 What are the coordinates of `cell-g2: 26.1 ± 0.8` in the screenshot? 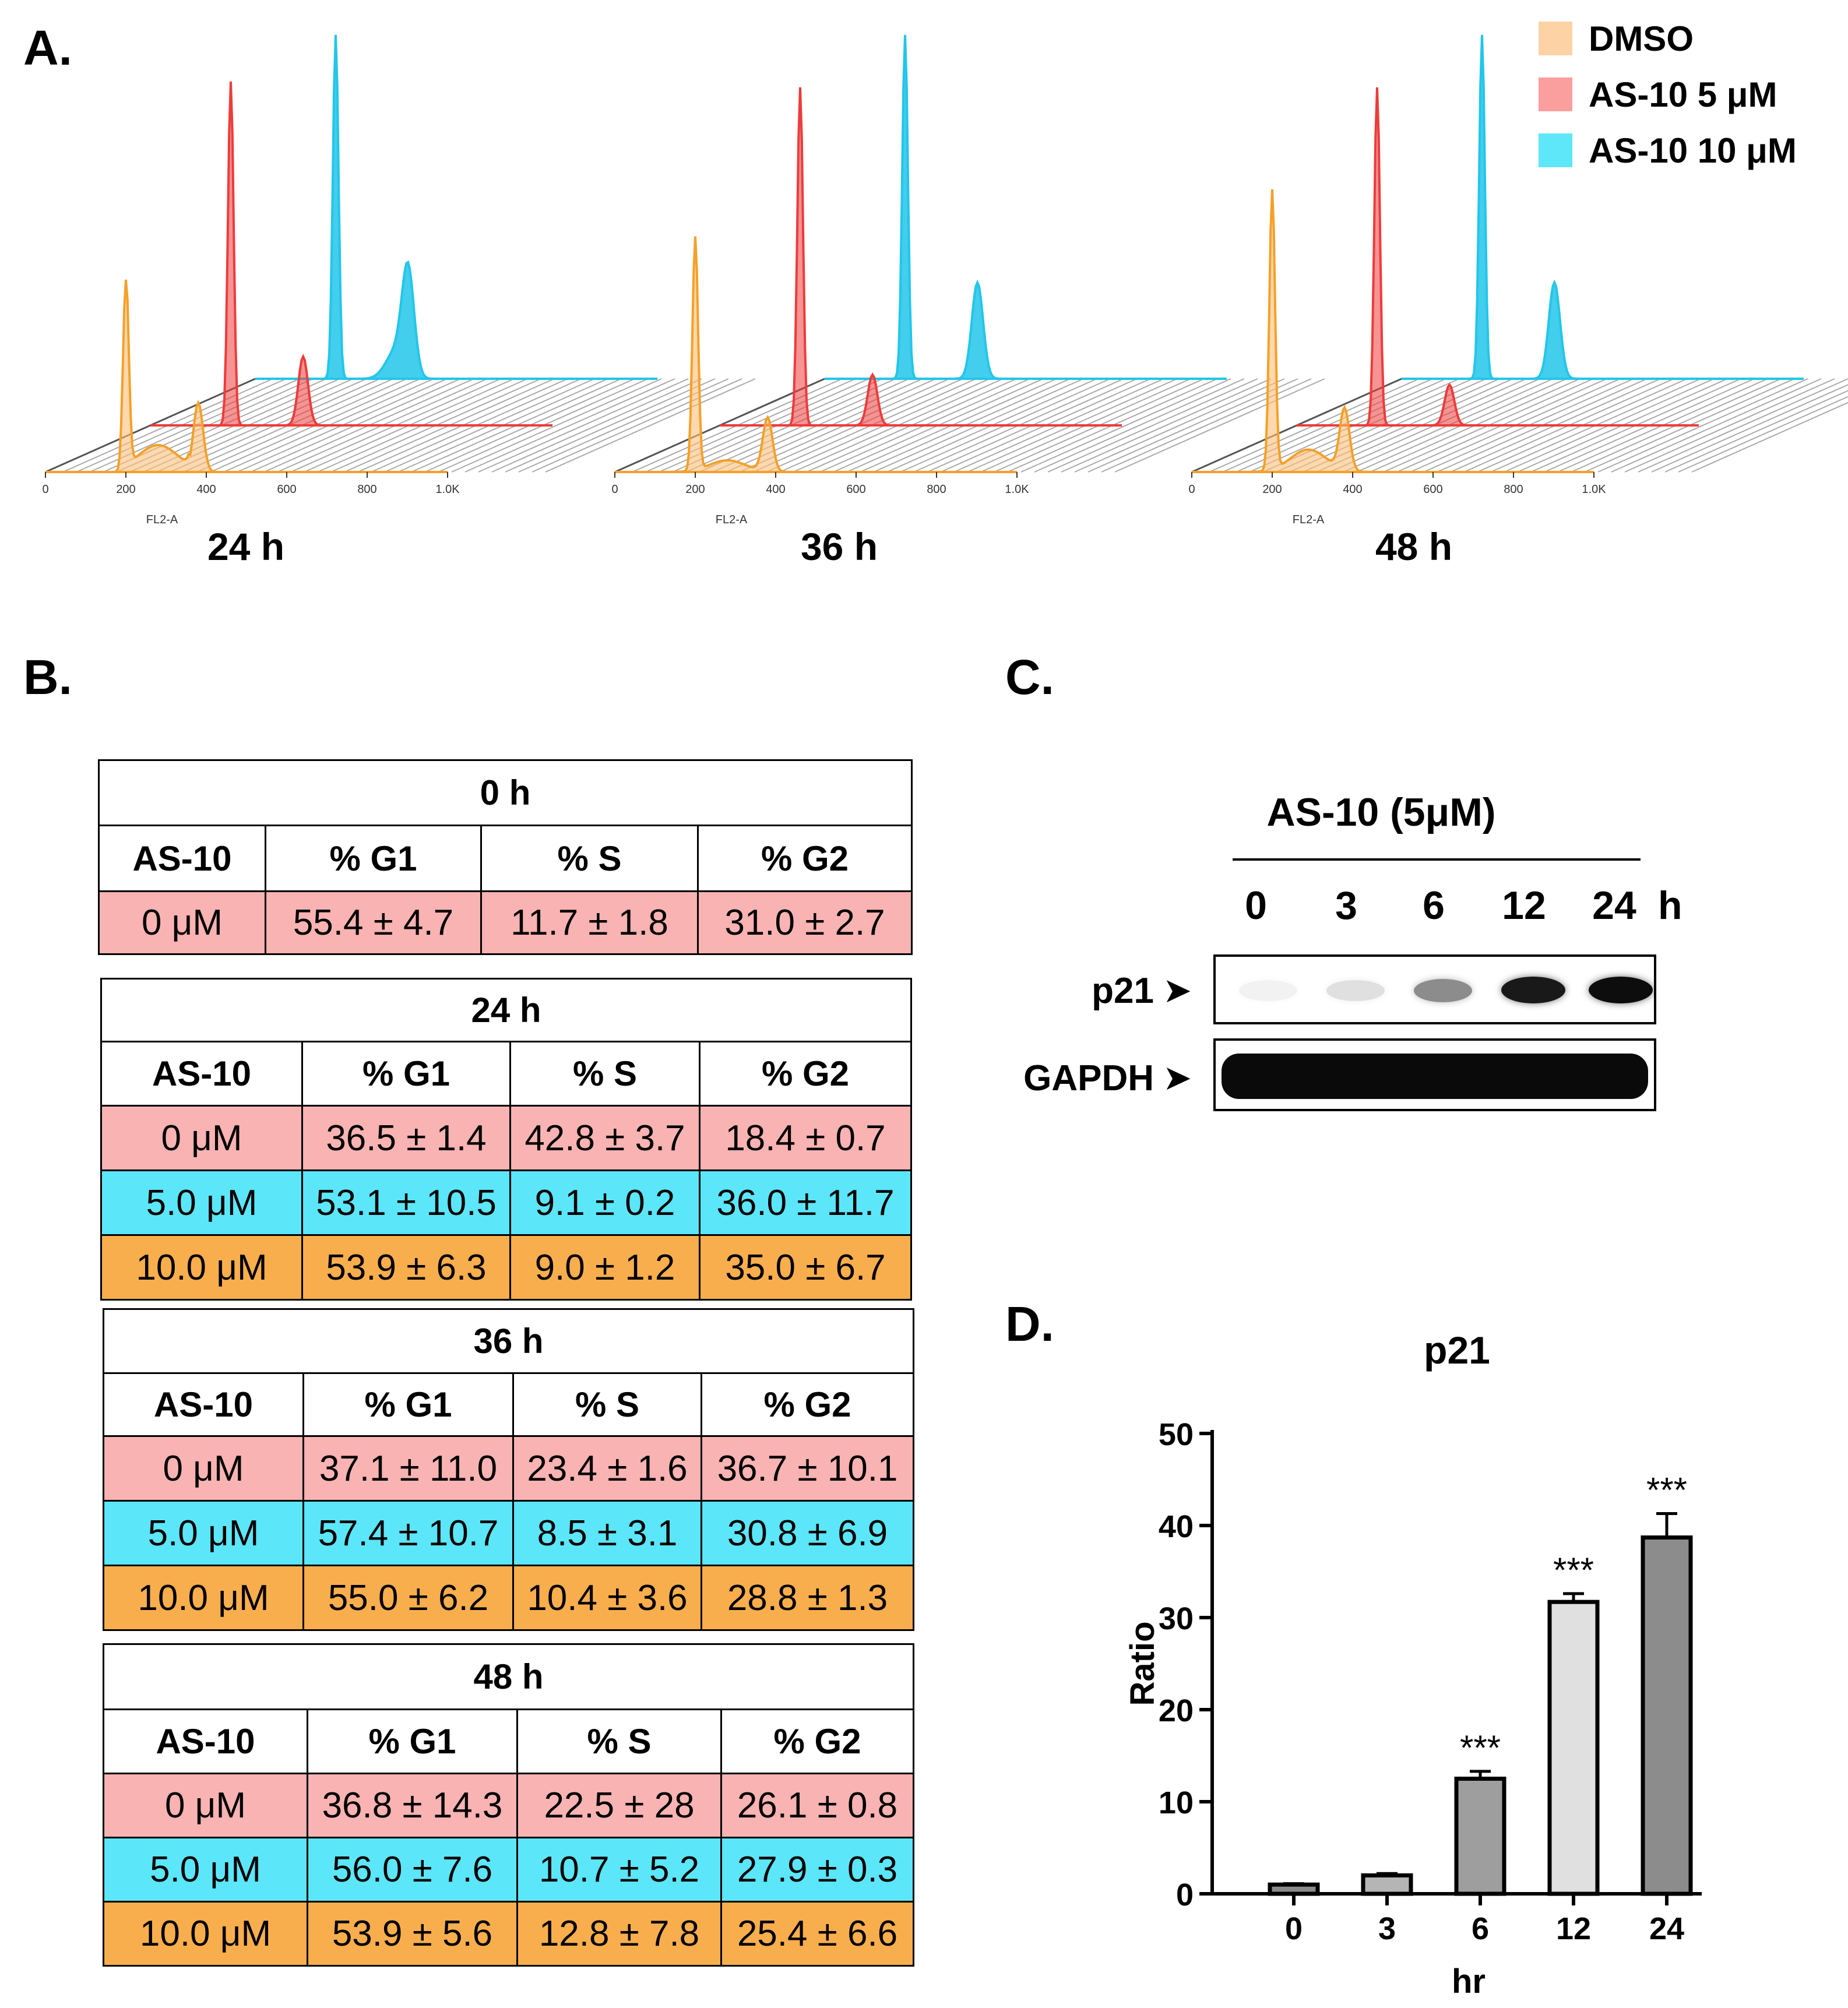 It's located at (817, 1805).